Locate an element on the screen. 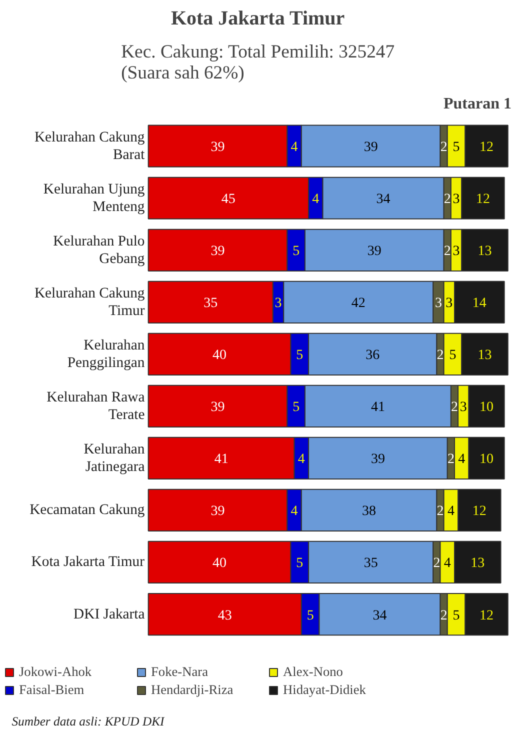 Image resolution: width=520 pixels, height=748 pixels. legend-label: Hendardji-Riza is located at coordinates (192, 690).